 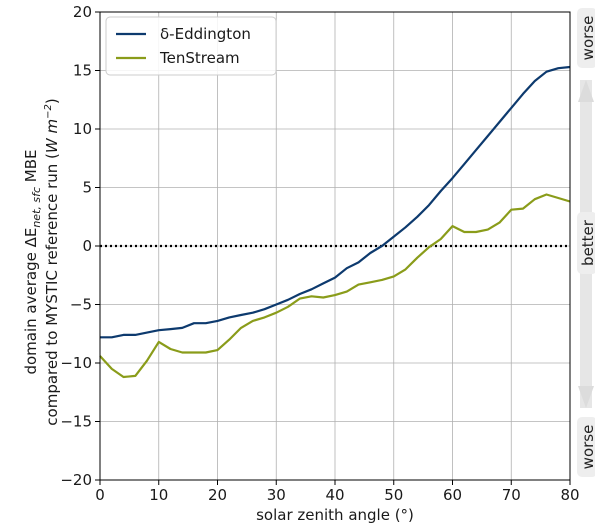 I want to click on svg-text: domain average ΔEnet, sfc MBE, so click(x=32, y=261).